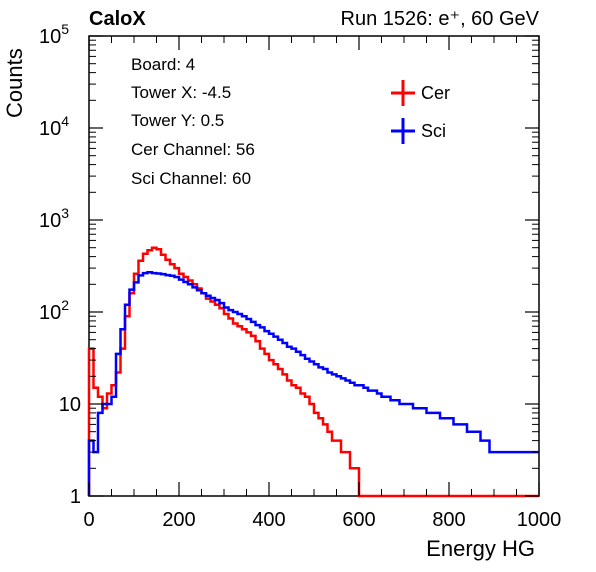  I want to click on info-line-board: Board: 4, so click(163, 64).